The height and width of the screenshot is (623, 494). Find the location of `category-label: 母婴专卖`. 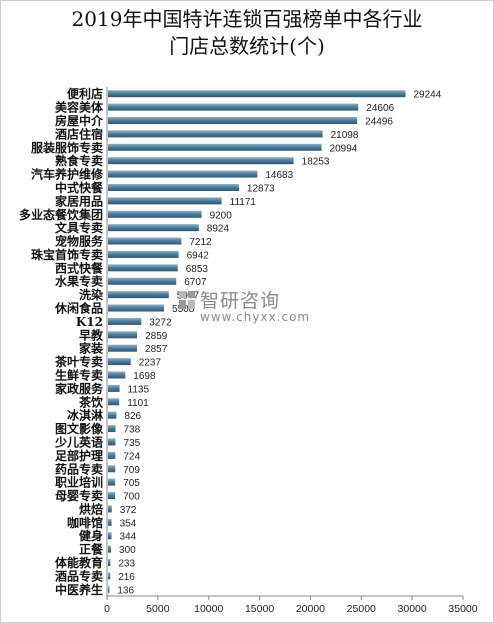

category-label: 母婴专卖 is located at coordinates (79, 495).